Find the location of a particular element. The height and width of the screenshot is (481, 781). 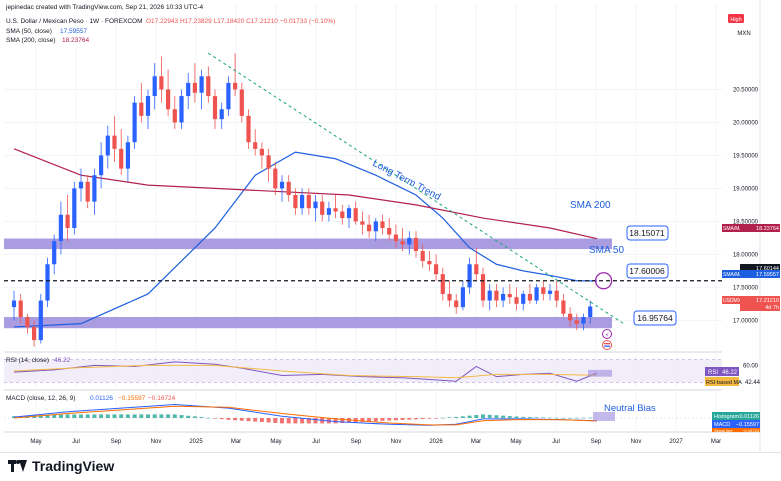

sma50-legend: SMA (50, close) is located at coordinates (29, 31).